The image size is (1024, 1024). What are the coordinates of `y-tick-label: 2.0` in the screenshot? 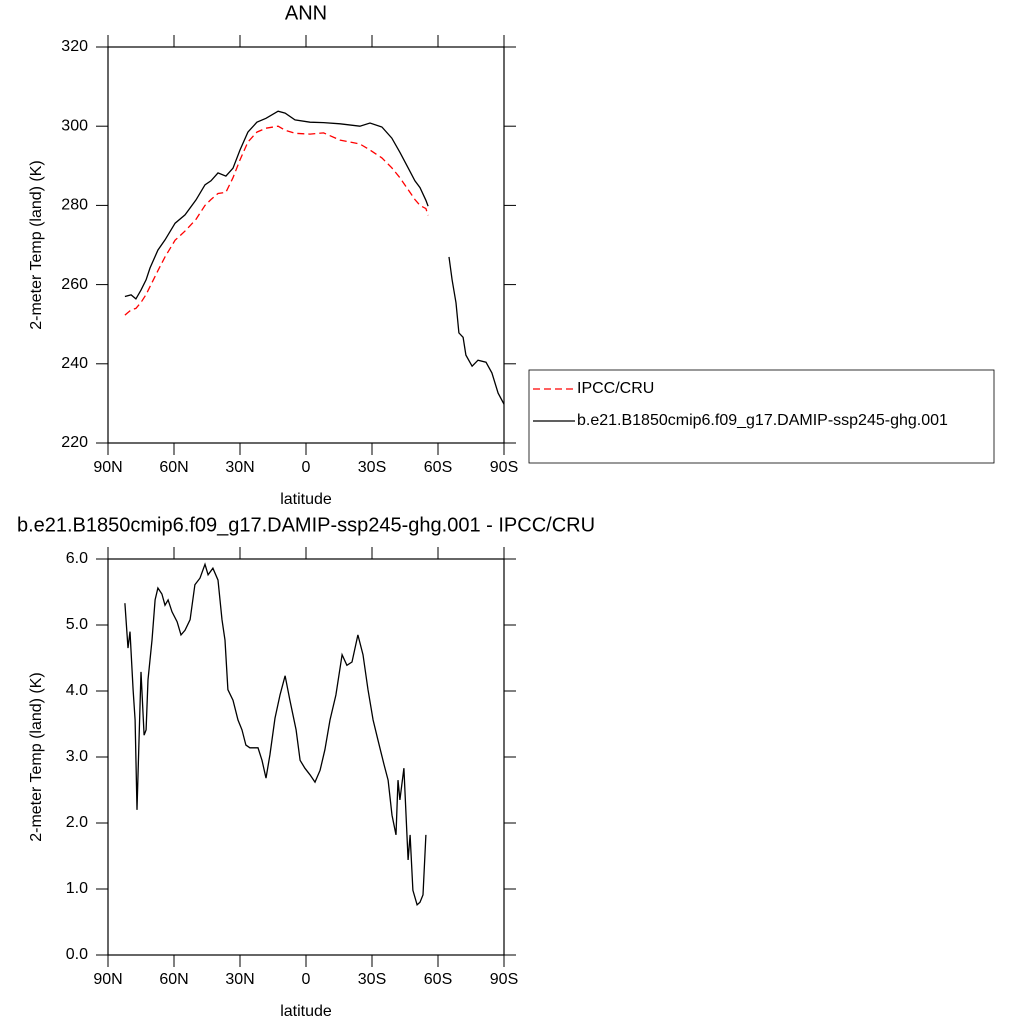 It's located at (77, 822).